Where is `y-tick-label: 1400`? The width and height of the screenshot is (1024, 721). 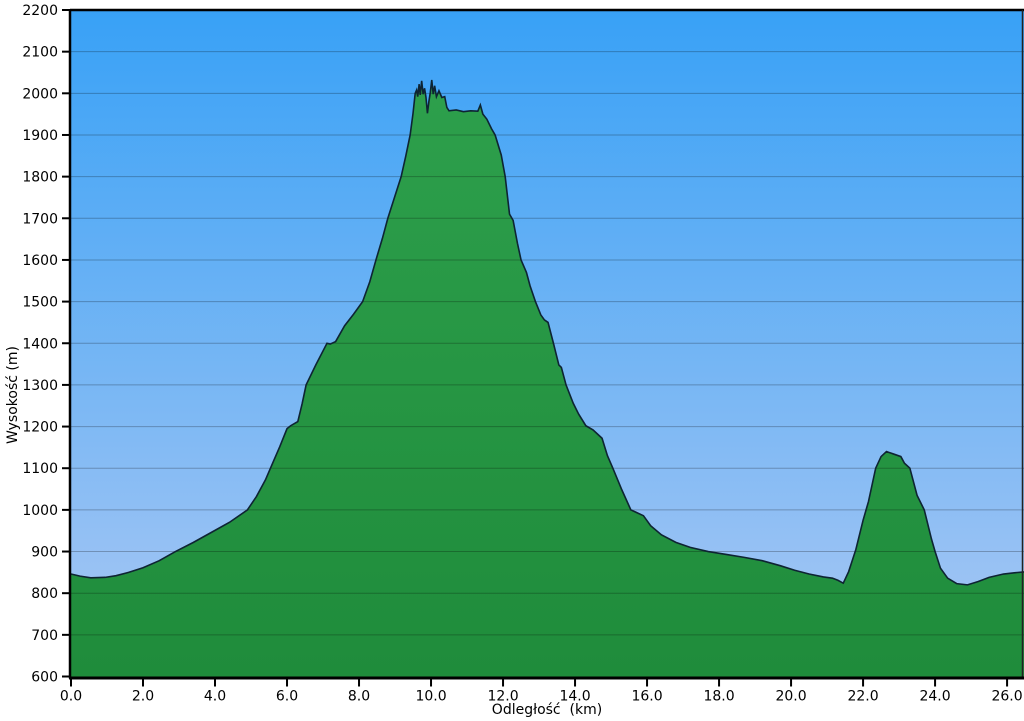 y-tick-label: 1400 is located at coordinates (40, 344).